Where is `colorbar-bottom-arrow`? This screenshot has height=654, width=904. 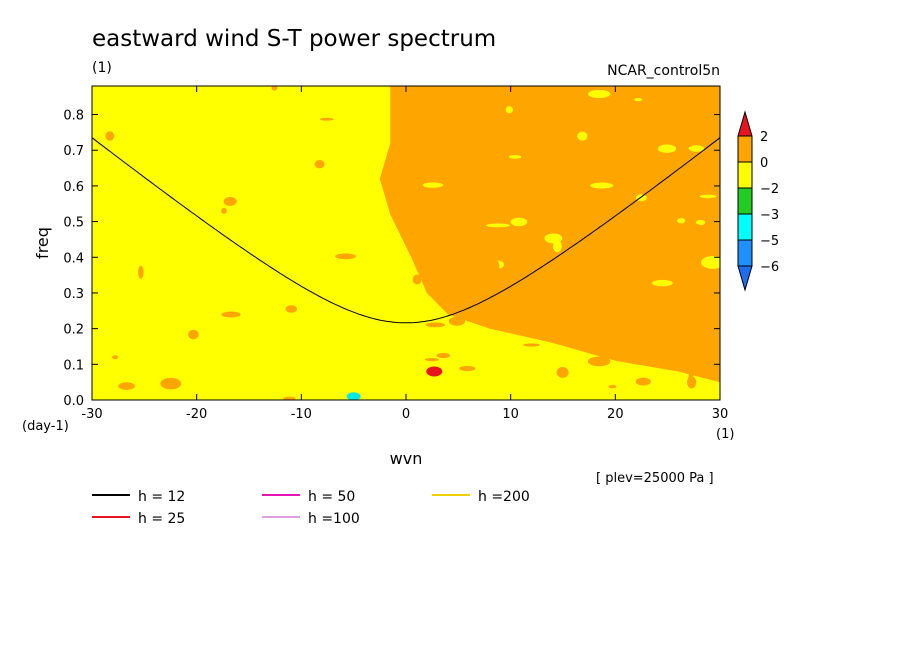
colorbar-bottom-arrow is located at coordinates (745, 278).